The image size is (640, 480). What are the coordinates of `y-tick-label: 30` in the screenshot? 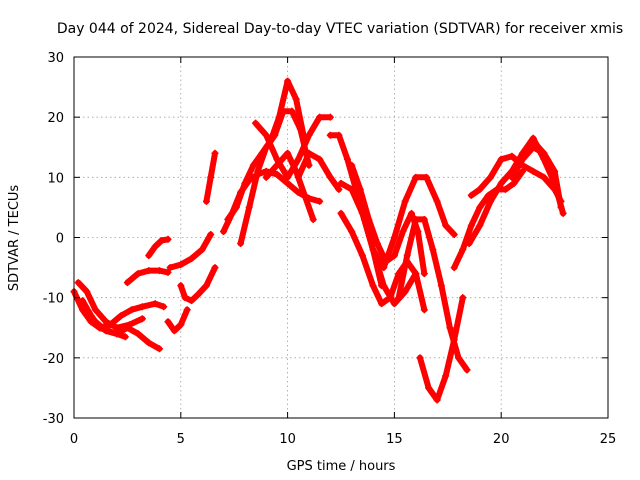 It's located at (55, 58).